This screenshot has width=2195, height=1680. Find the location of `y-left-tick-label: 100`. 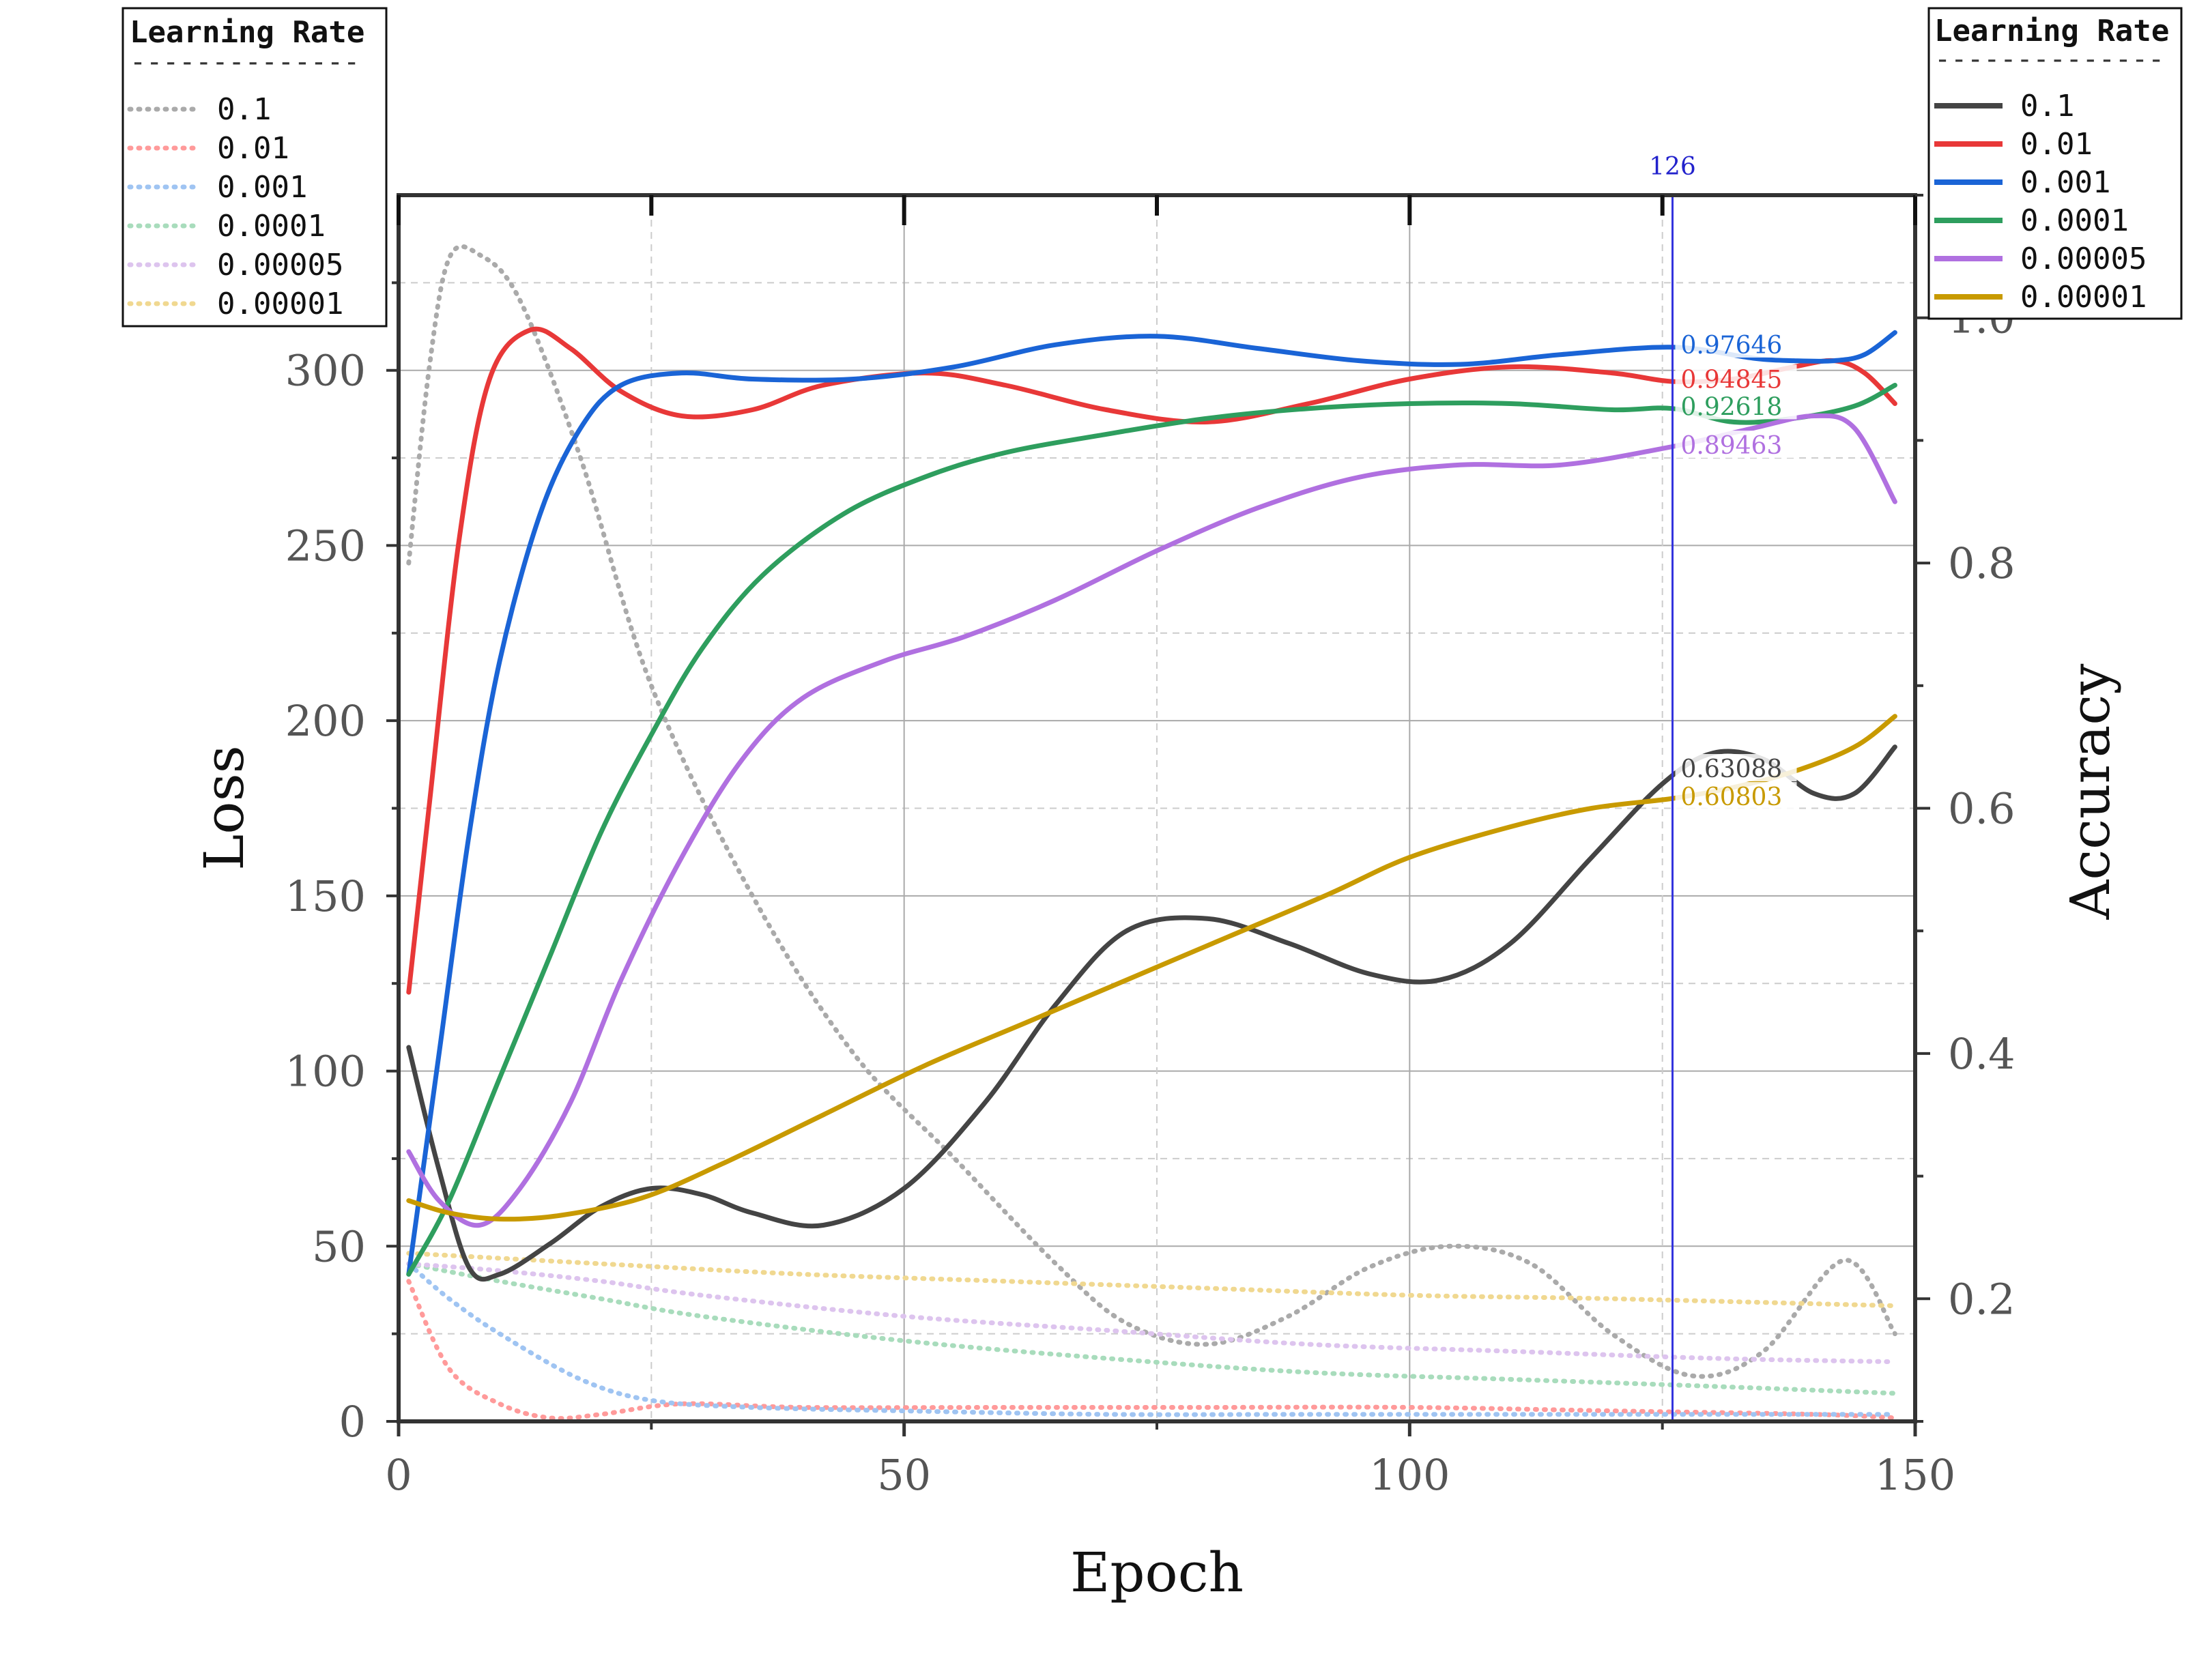

y-left-tick-label: 100 is located at coordinates (325, 1072).